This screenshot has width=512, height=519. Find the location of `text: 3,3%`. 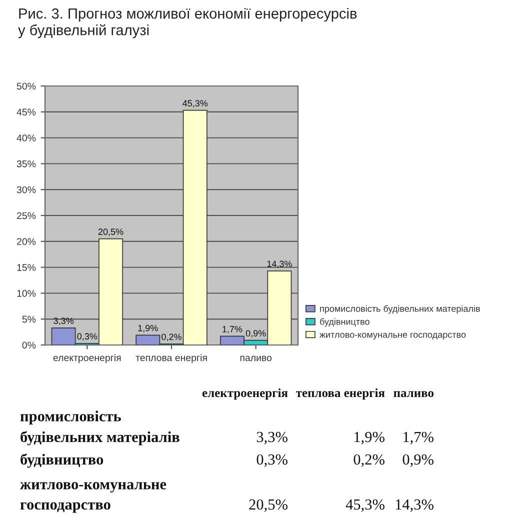

text: 3,3% is located at coordinates (272, 438).